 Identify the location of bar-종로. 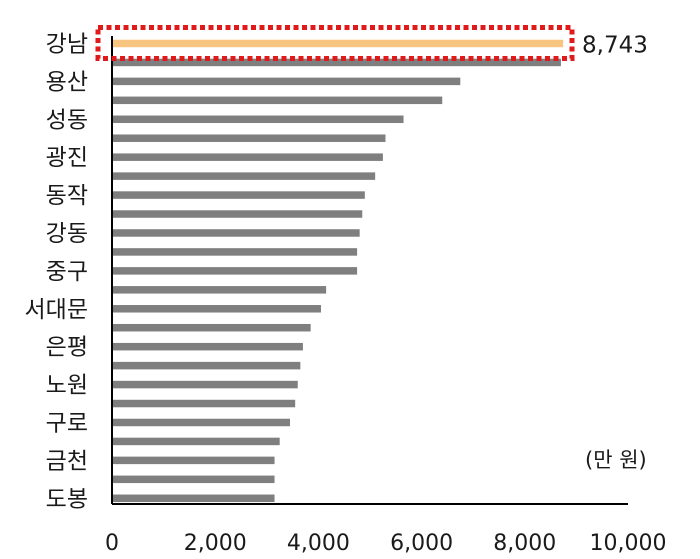
(235, 252).